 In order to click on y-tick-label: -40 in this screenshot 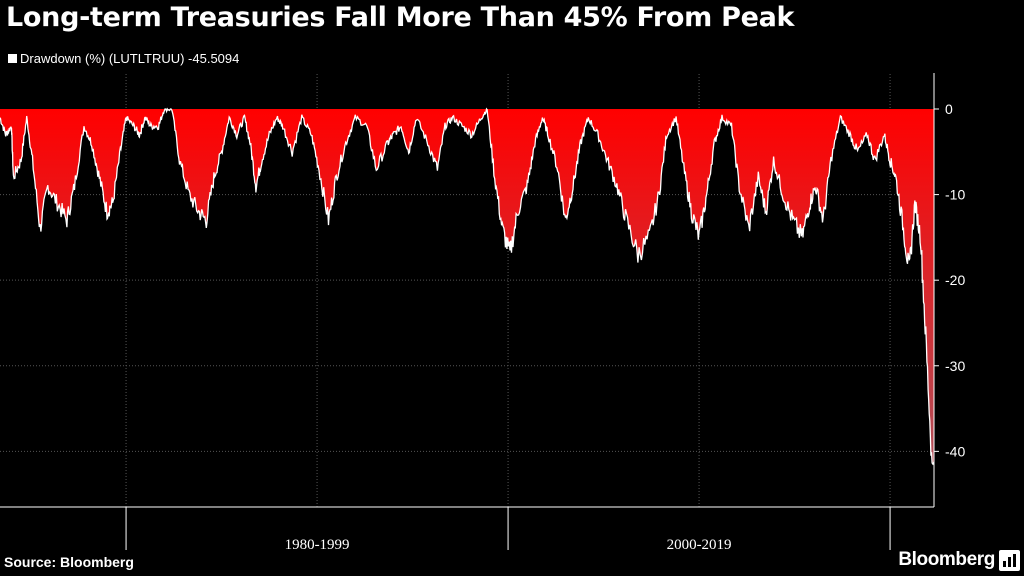, I will do `click(955, 451)`.